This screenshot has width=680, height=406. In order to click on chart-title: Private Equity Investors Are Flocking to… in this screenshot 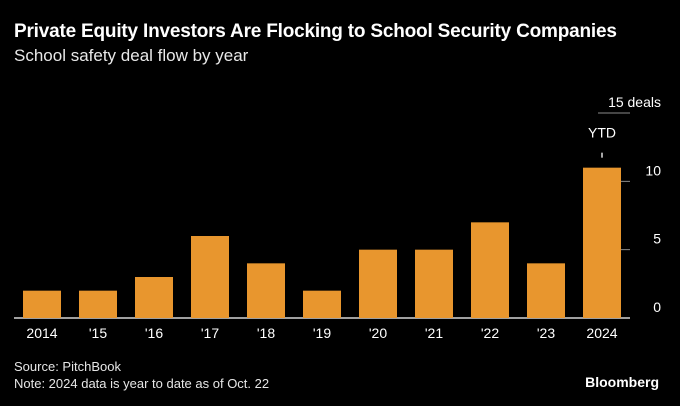, I will do `click(315, 31)`.